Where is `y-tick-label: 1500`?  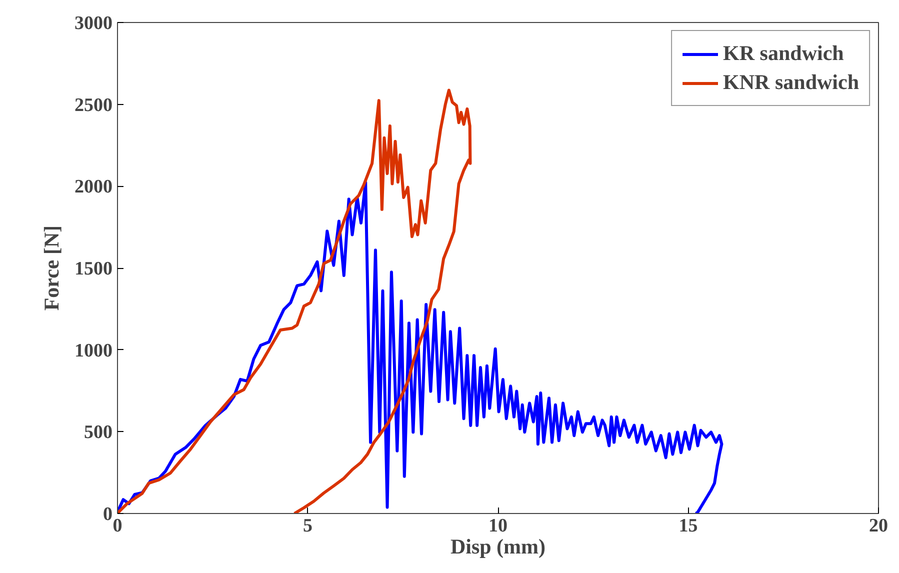
y-tick-label: 1500 is located at coordinates (93, 269).